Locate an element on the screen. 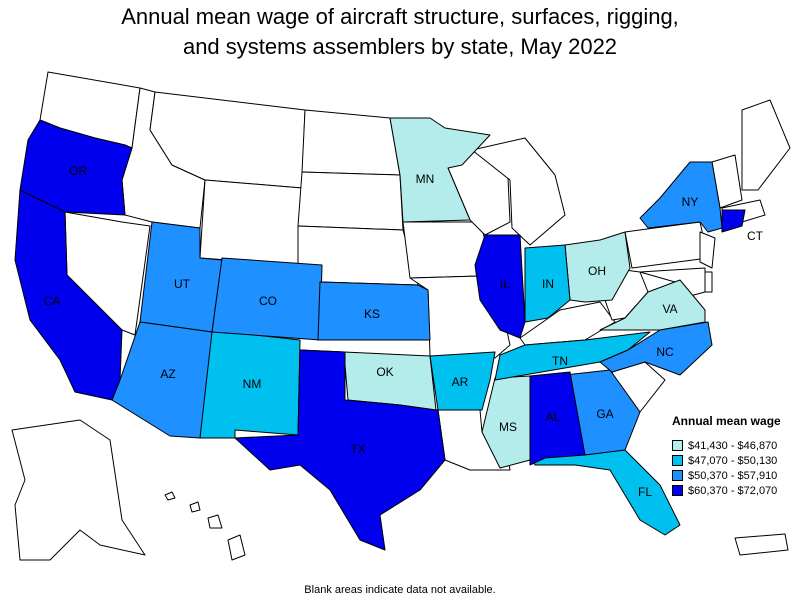 Image resolution: width=800 pixels, height=600 pixels. legend-label-1: $41,430 - $46,870 is located at coordinates (733, 445).